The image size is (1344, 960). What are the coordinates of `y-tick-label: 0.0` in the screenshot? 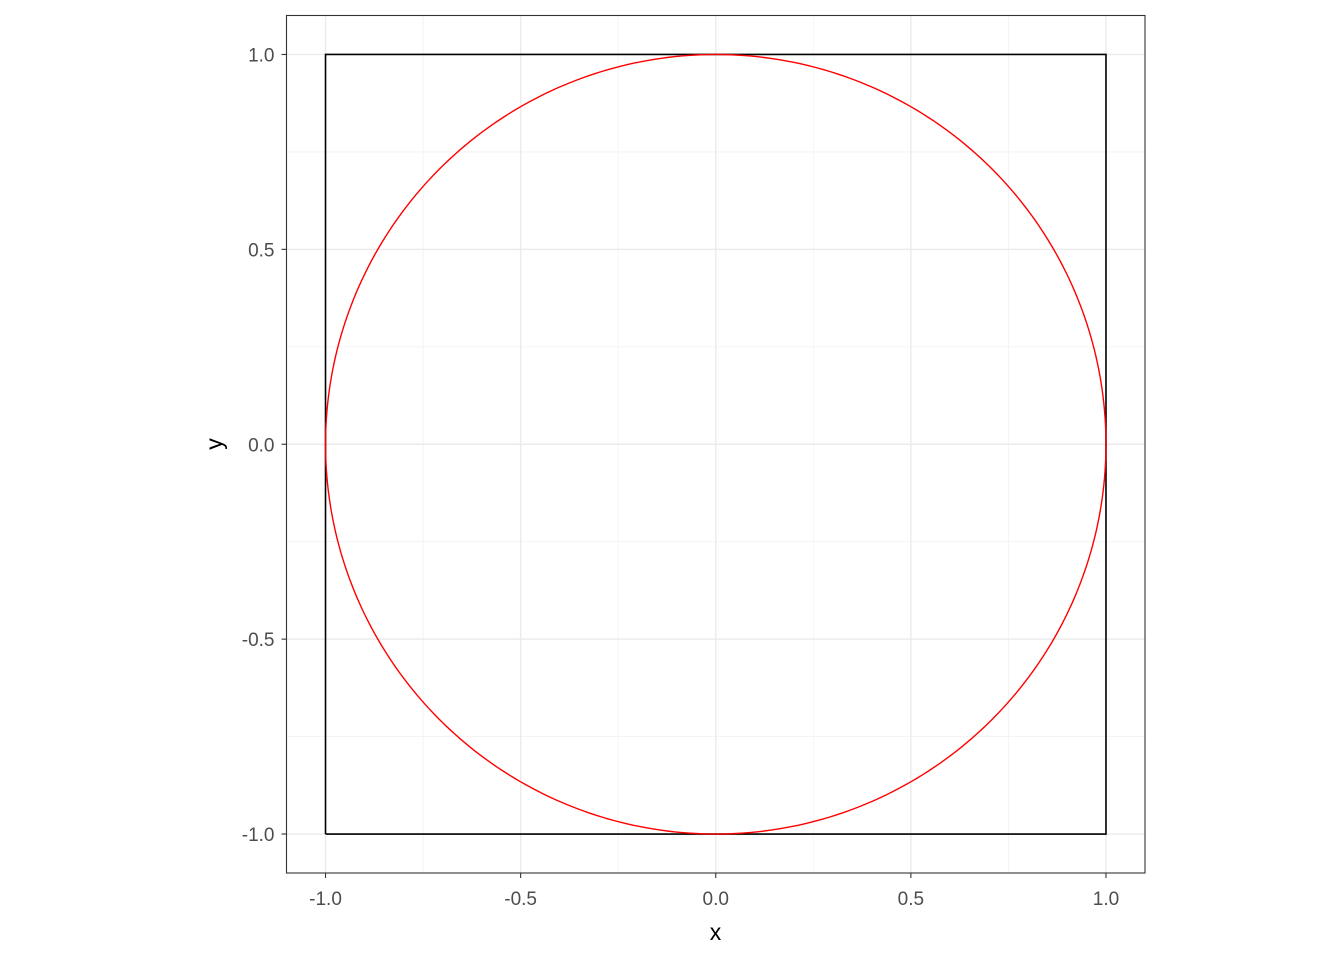 It's located at (261, 445).